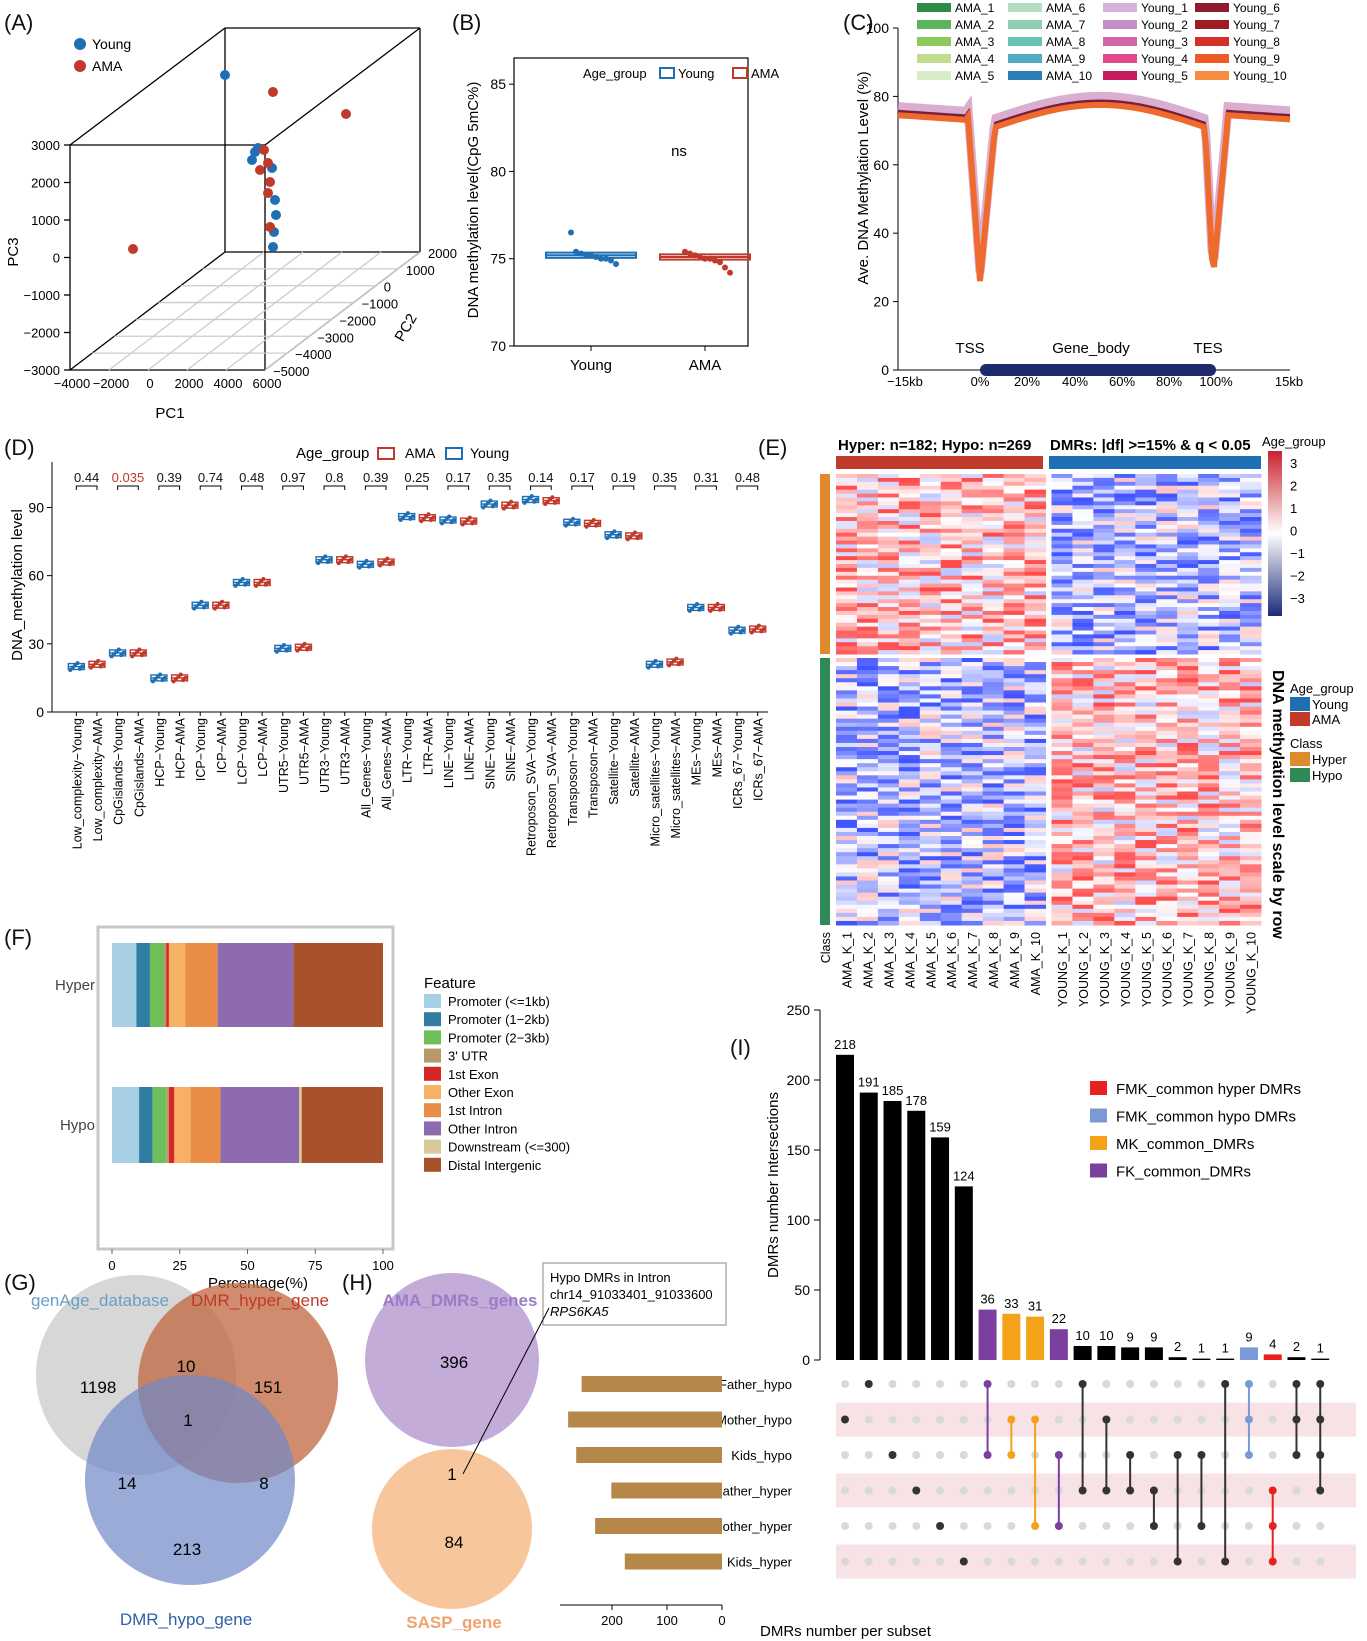  Describe the element at coordinates (869, 1082) in the screenshot. I see `intersection-bar-label: 191` at that location.